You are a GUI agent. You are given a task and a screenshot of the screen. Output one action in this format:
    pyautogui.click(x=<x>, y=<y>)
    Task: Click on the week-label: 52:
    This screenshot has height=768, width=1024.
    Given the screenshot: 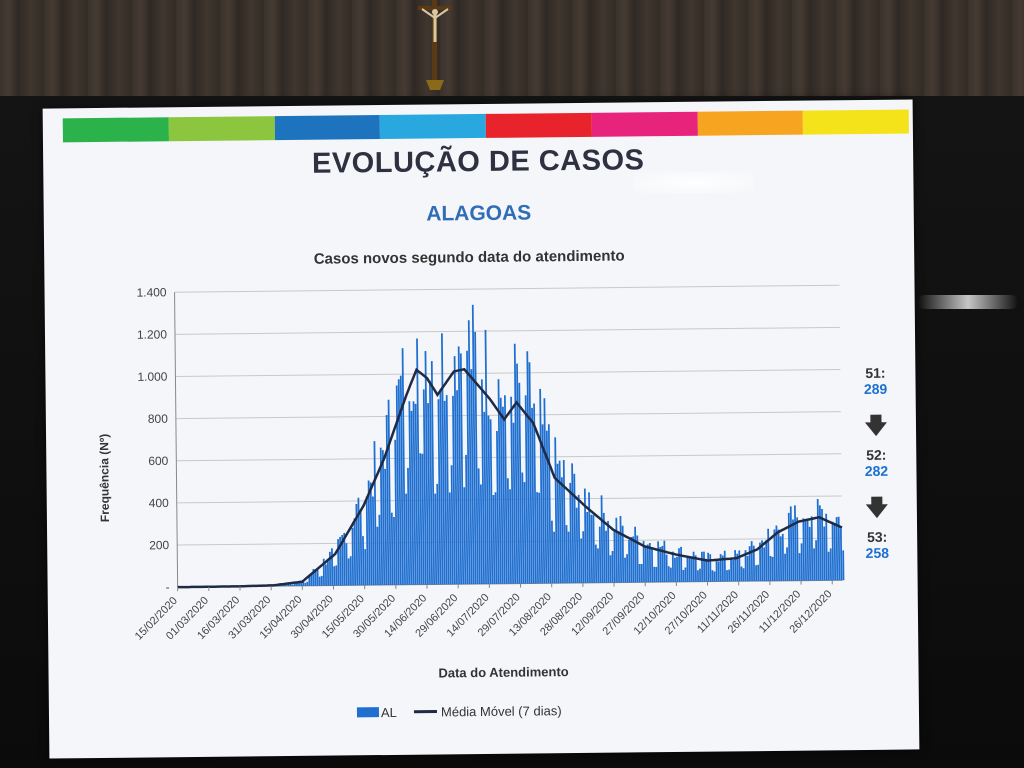 What is the action you would take?
    pyautogui.click(x=876, y=454)
    